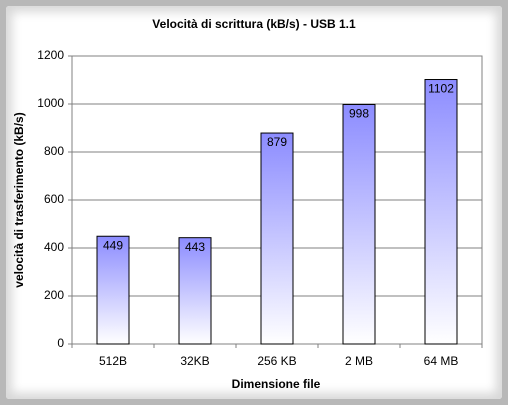  Describe the element at coordinates (50, 55) in the screenshot. I see `y-tick-label: 1200` at that location.